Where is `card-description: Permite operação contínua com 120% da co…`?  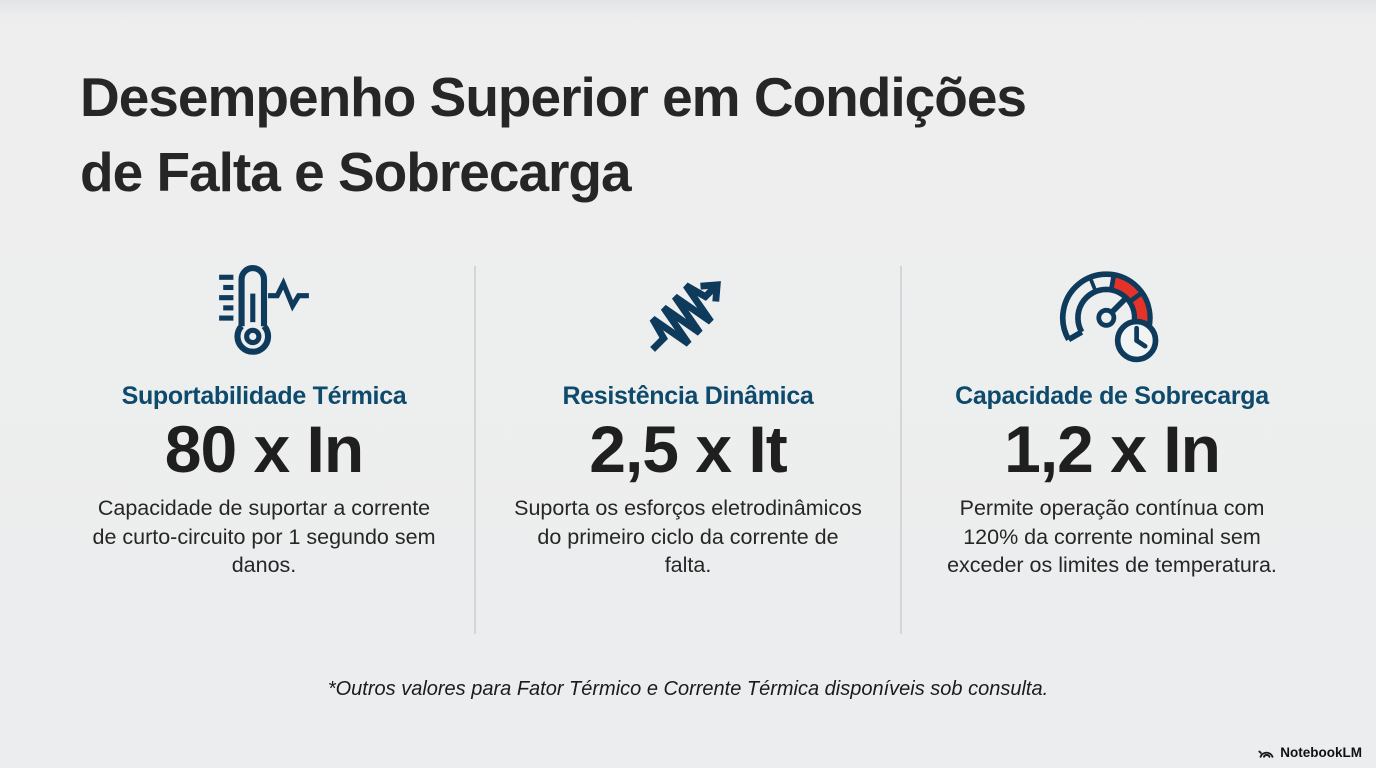
card-description: Permite operação contínua com 120% da co… is located at coordinates (1112, 537).